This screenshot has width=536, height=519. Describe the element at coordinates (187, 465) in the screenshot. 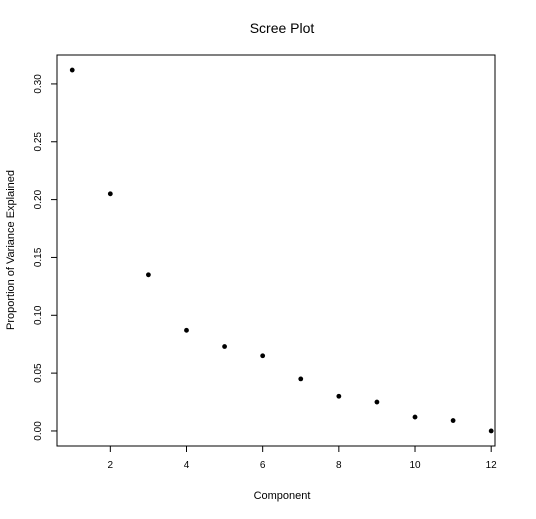

I see `x-tick-label: 4` at that location.